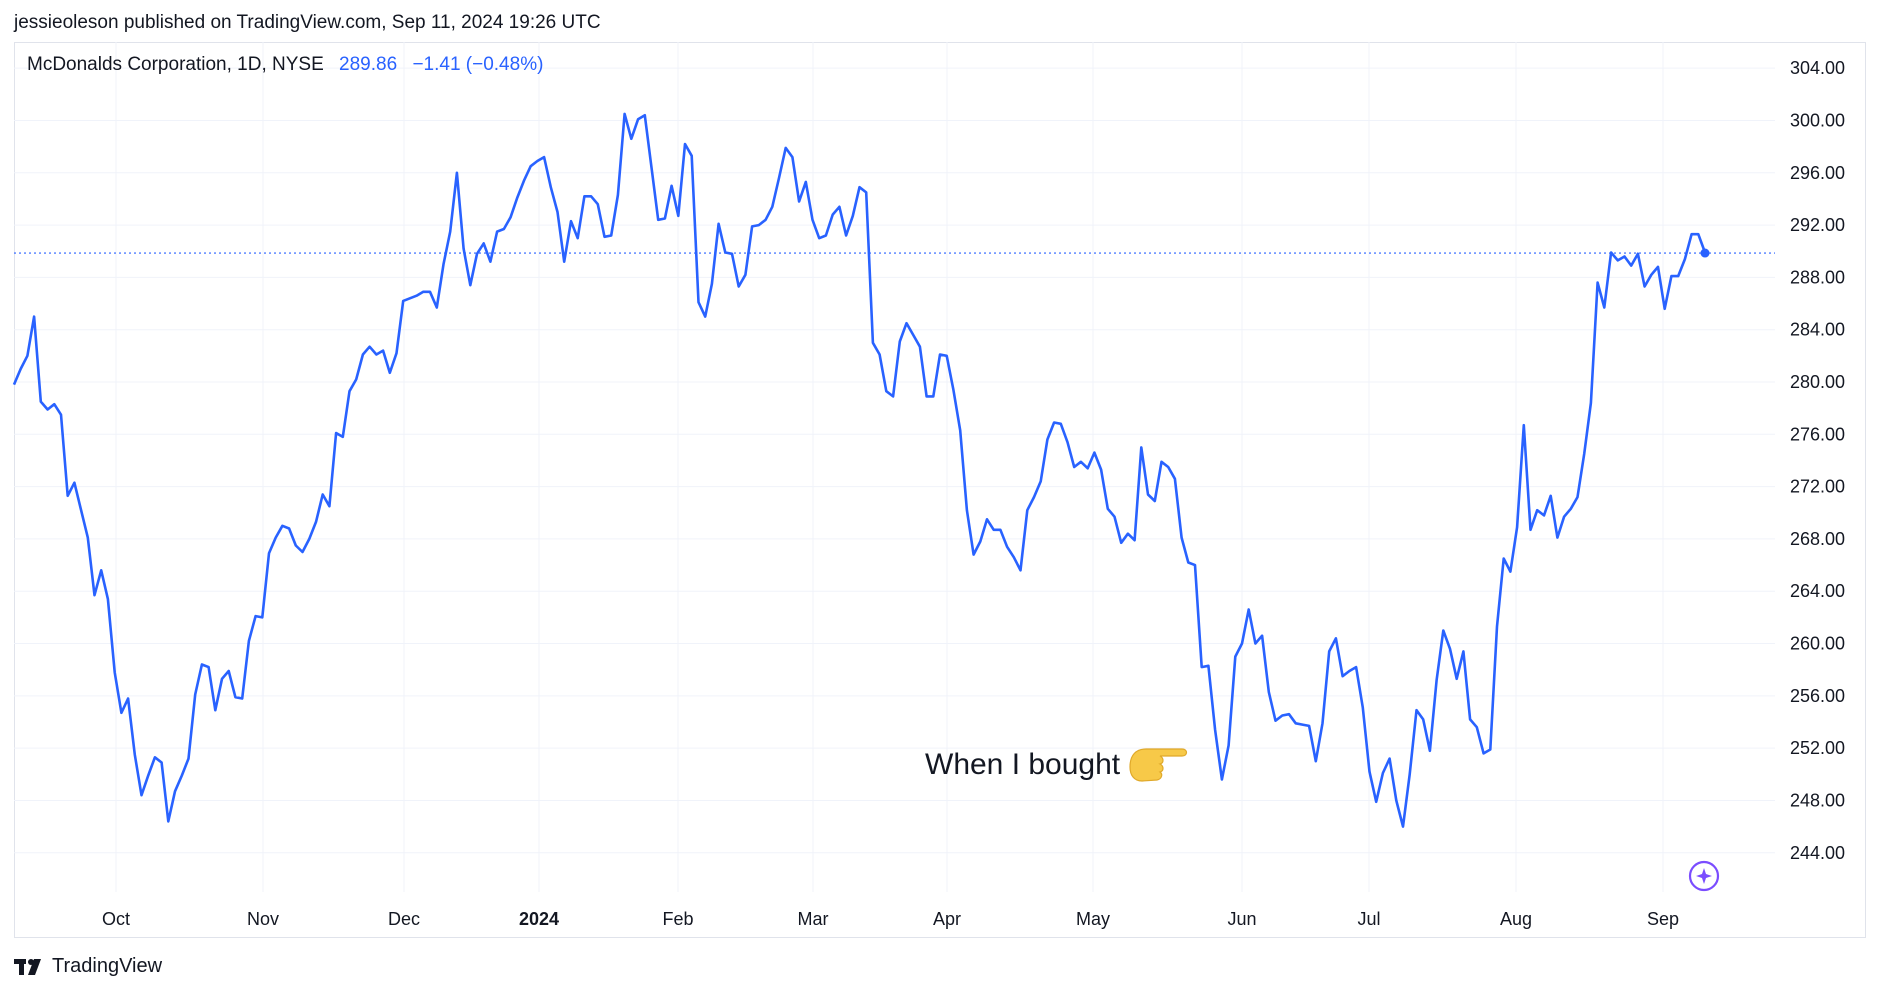 The width and height of the screenshot is (1877, 990). I want to click on y-tick-label: 284.00, so click(1817, 330).